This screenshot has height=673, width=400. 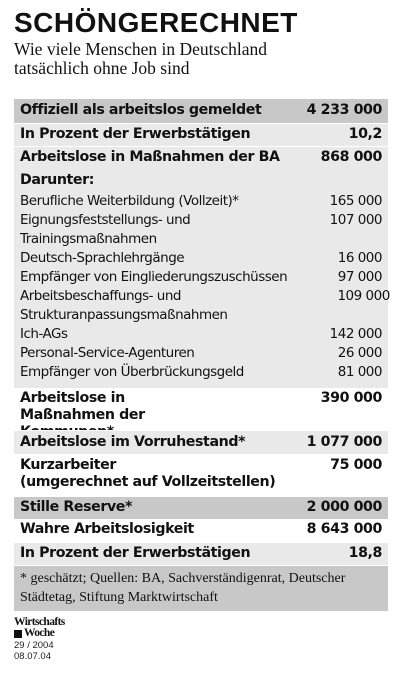 I want to click on table-row-percent-1: In Prozent der Erwerbstätigen 10,2, so click(x=201, y=134).